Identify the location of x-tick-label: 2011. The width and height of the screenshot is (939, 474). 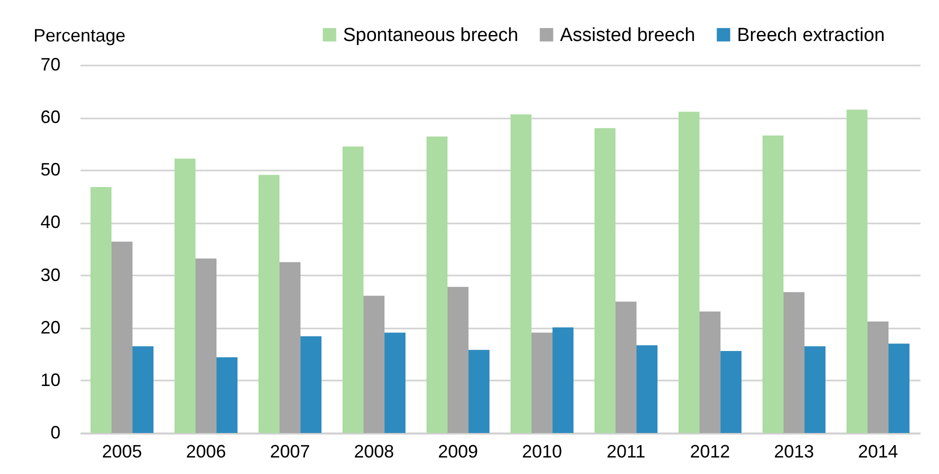
(626, 452).